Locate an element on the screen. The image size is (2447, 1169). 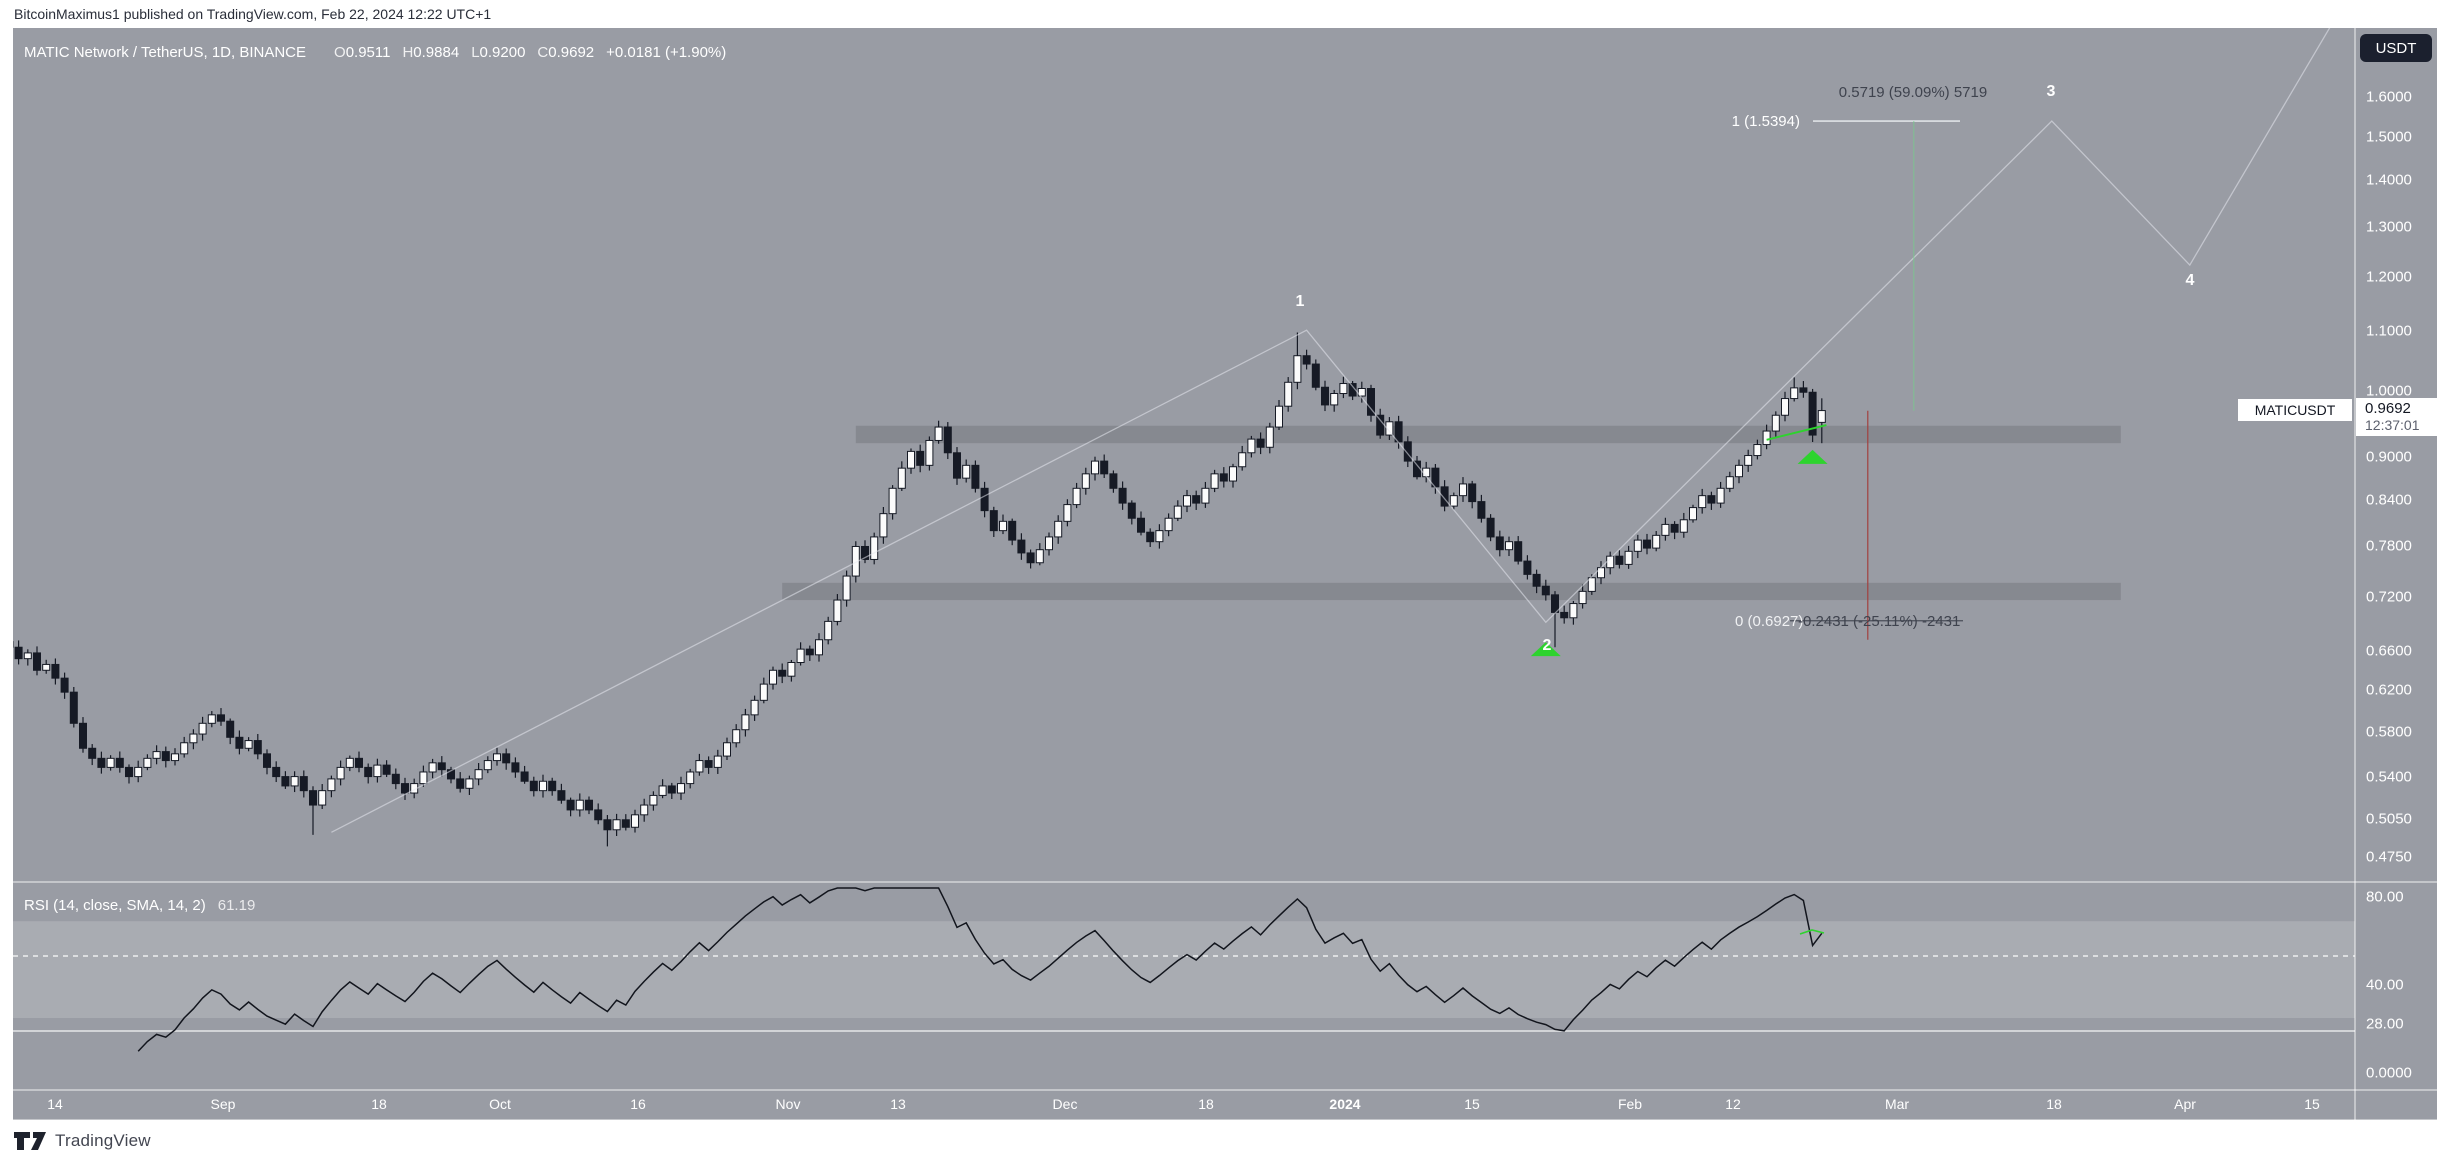
ohlc-open-label: O is located at coordinates (340, 52).